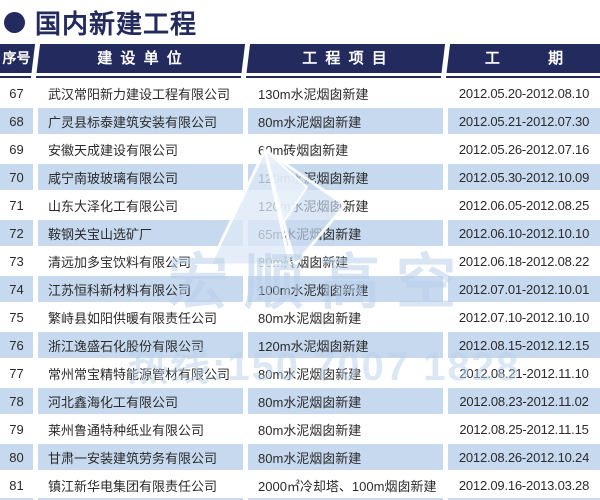  What do you see at coordinates (347, 486) in the screenshot?
I see `cell-project: 2000㎡冷却塔、100m烟囱新建` at bounding box center [347, 486].